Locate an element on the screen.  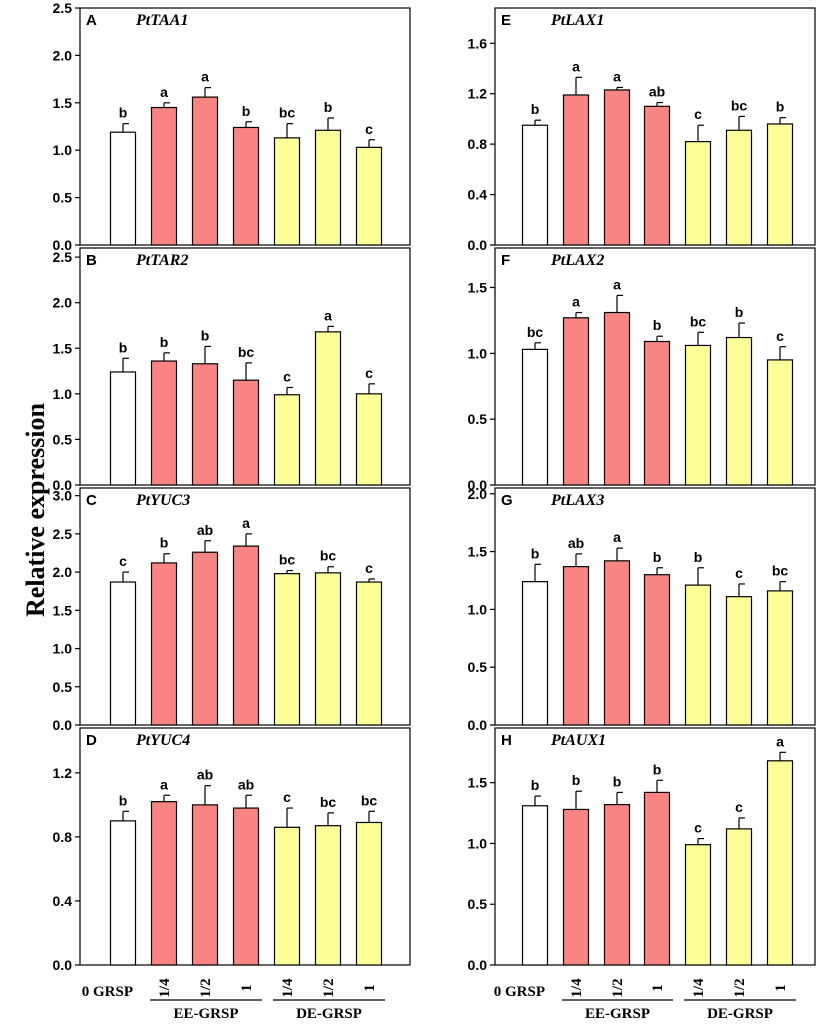
panel-letter: G is located at coordinates (507, 500).